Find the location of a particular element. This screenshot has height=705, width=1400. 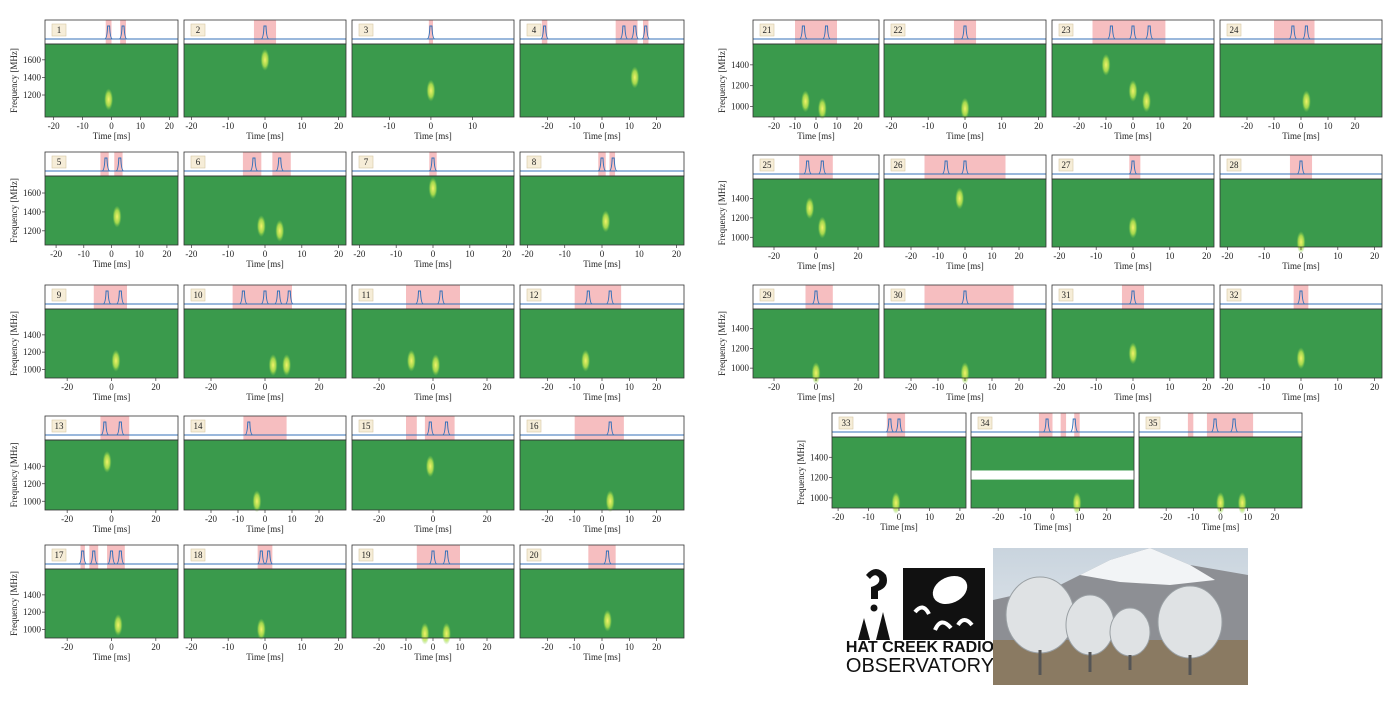

panel-label: 29 is located at coordinates (768, 295).